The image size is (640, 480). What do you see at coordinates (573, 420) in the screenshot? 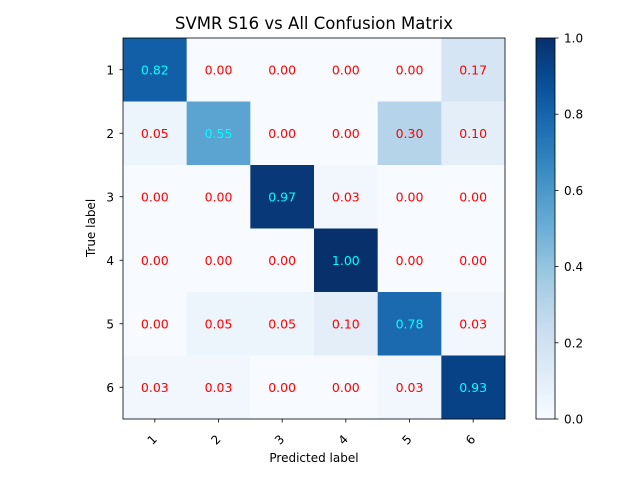
I see `colorbar-tick-label: 0.0` at bounding box center [573, 420].